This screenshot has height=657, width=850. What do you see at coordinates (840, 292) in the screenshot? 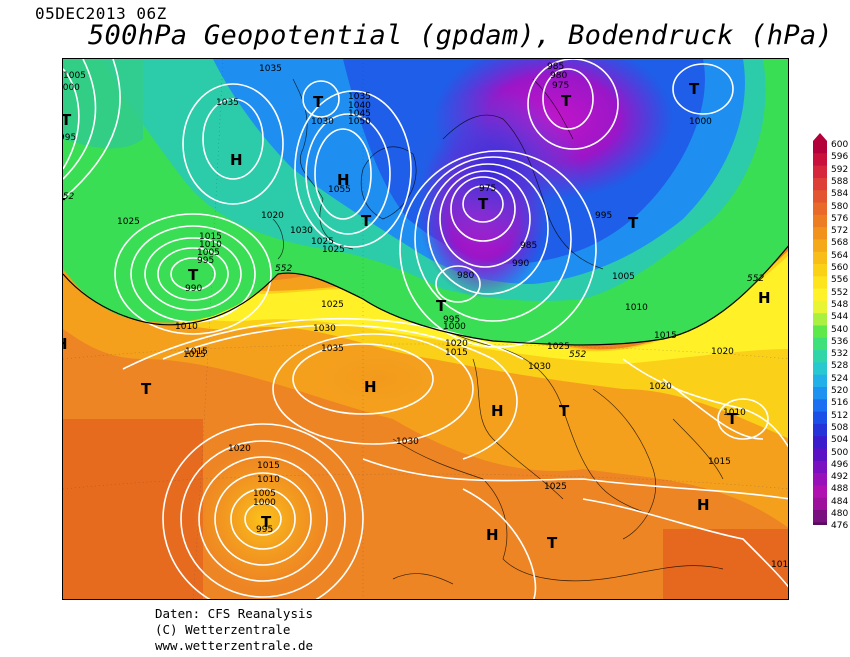
I see `legend-level-label: 552` at bounding box center [840, 292].